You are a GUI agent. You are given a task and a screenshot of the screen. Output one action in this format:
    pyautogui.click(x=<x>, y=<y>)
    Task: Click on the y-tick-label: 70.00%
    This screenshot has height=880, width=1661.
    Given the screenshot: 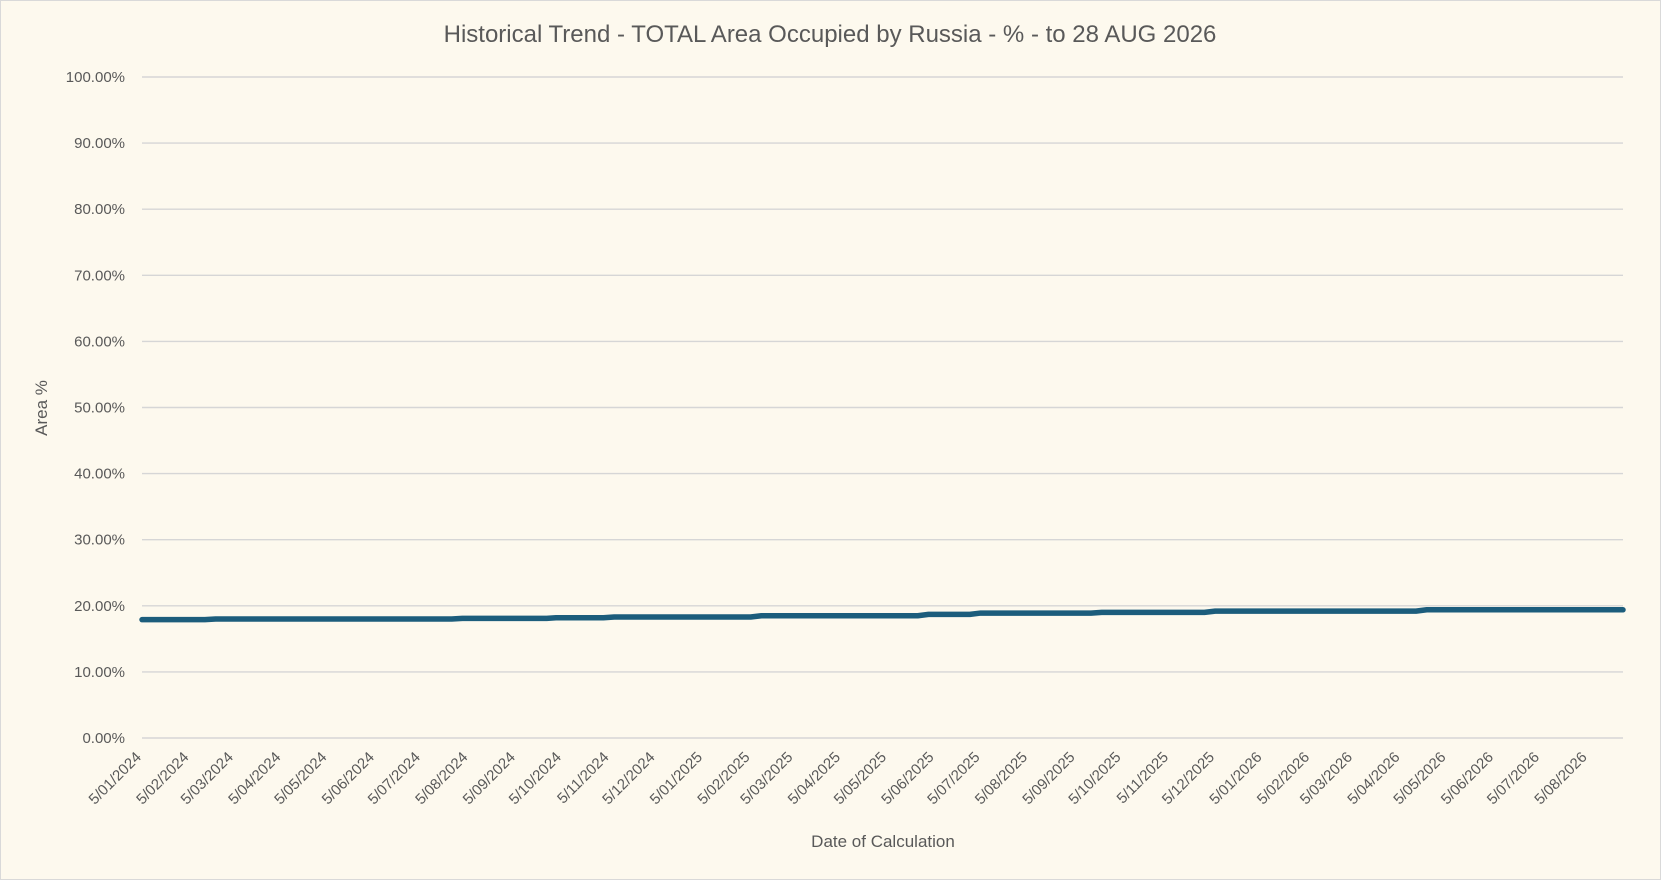 What is the action you would take?
    pyautogui.click(x=99, y=275)
    